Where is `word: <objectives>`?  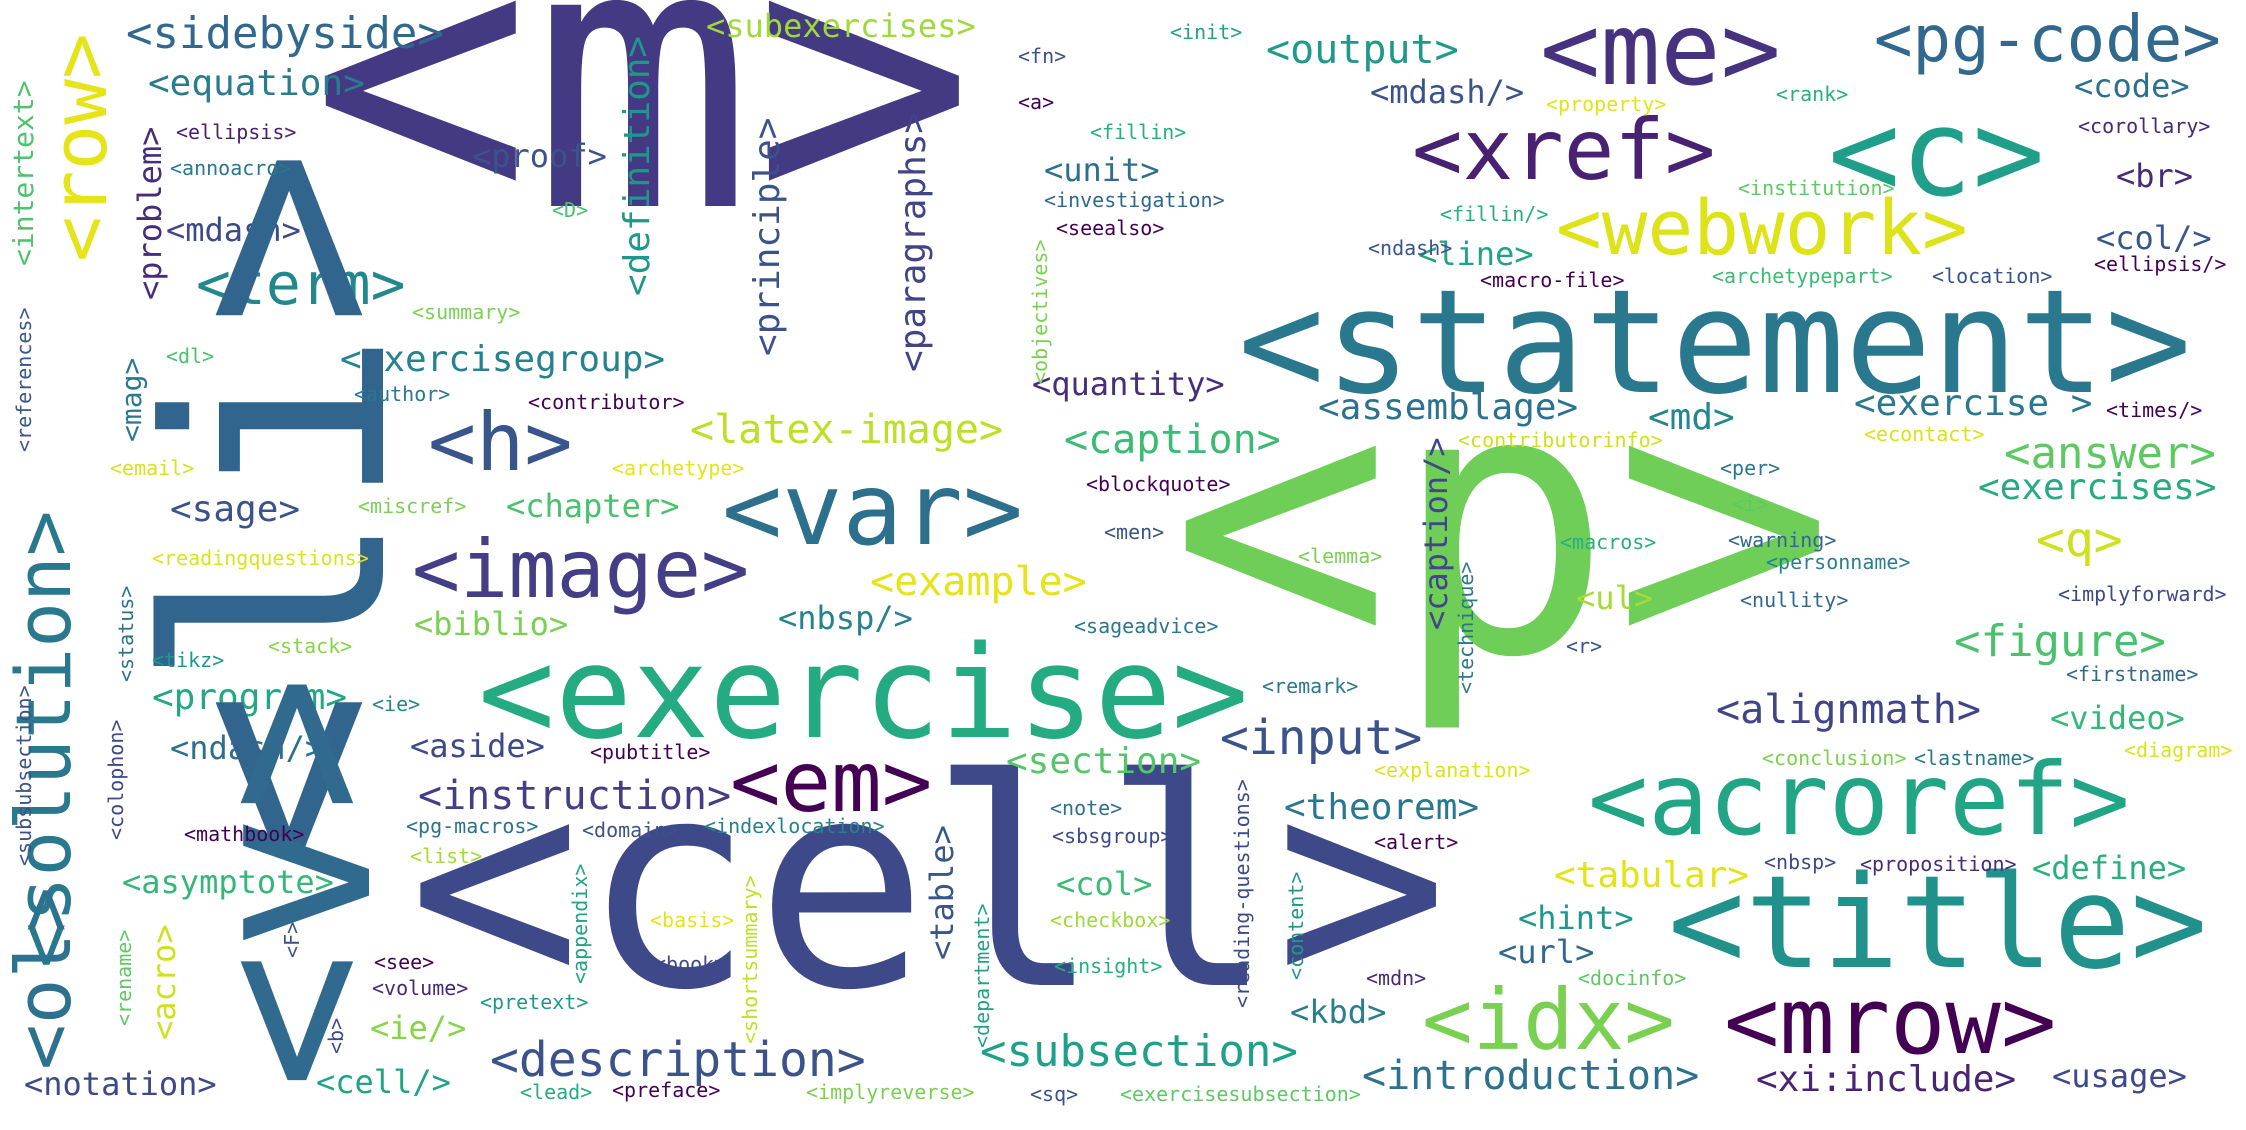
word: <objectives> is located at coordinates (1040, 312).